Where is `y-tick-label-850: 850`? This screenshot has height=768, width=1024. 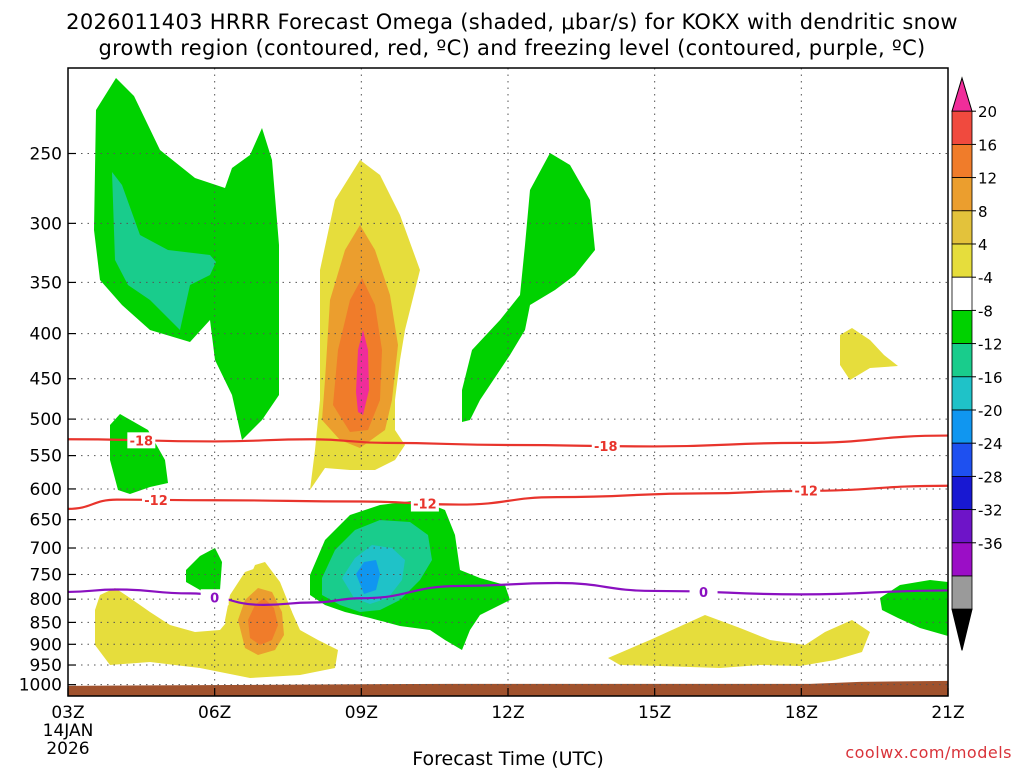 y-tick-label-850: 850 is located at coordinates (46, 623).